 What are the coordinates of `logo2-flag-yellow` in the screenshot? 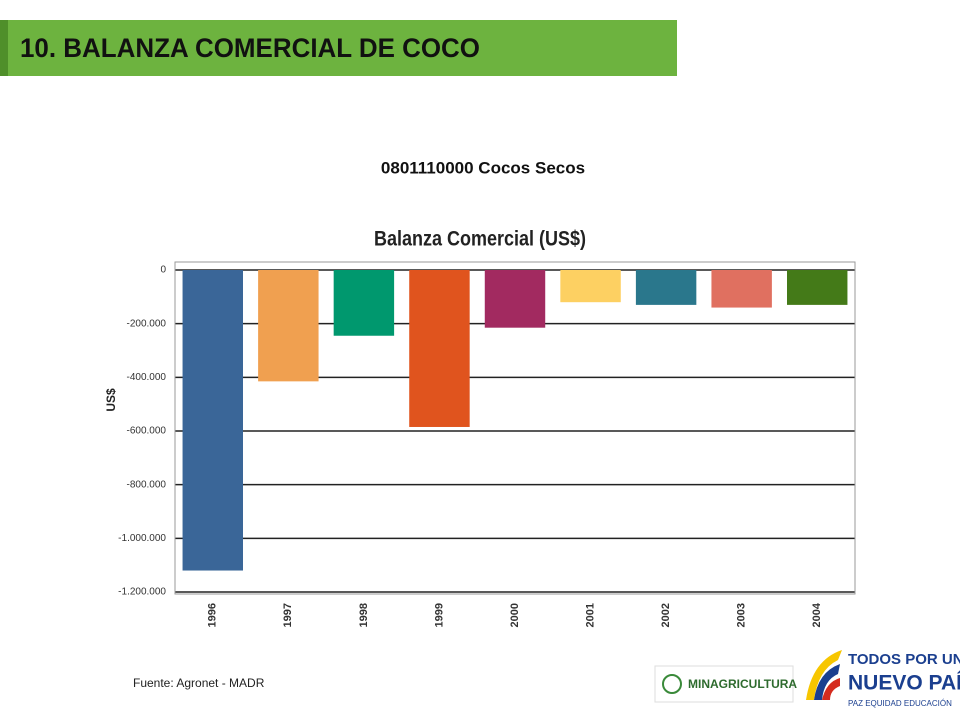 It's located at (824, 675).